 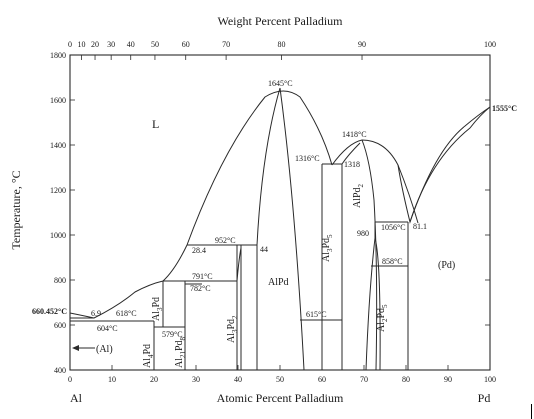 What do you see at coordinates (155, 44) in the screenshot?
I see `top-tick-label: 50` at bounding box center [155, 44].